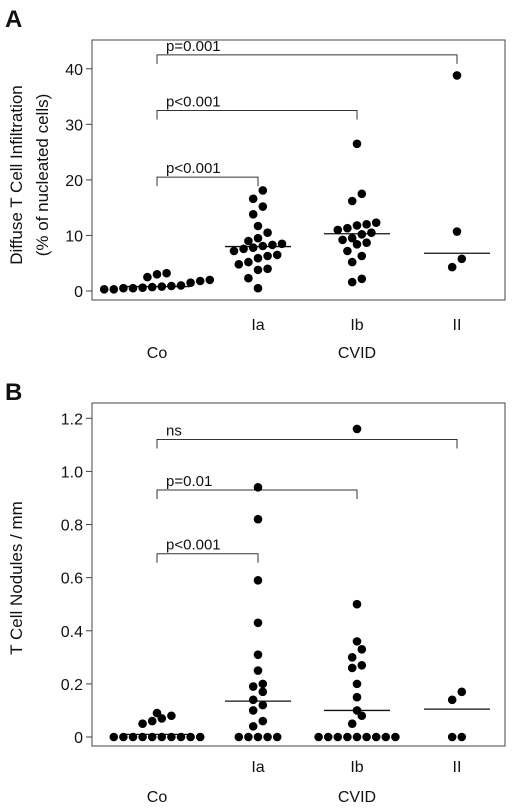 This screenshot has width=520, height=810. I want to click on y-tick-label: 20, so click(74, 181).